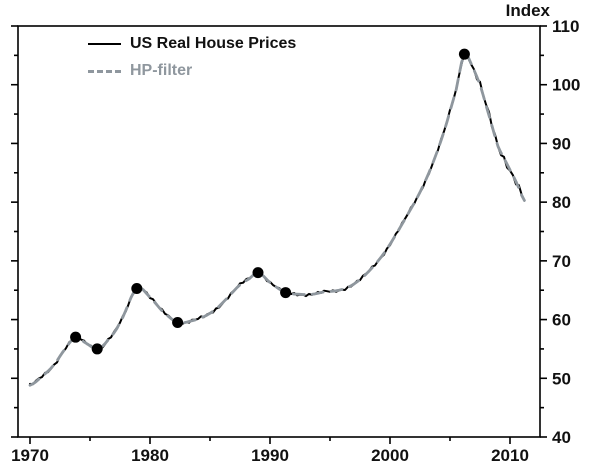 Image resolution: width=600 pixels, height=471 pixels. Describe the element at coordinates (561, 437) in the screenshot. I see `y-axis-tick-label: 40` at that location.